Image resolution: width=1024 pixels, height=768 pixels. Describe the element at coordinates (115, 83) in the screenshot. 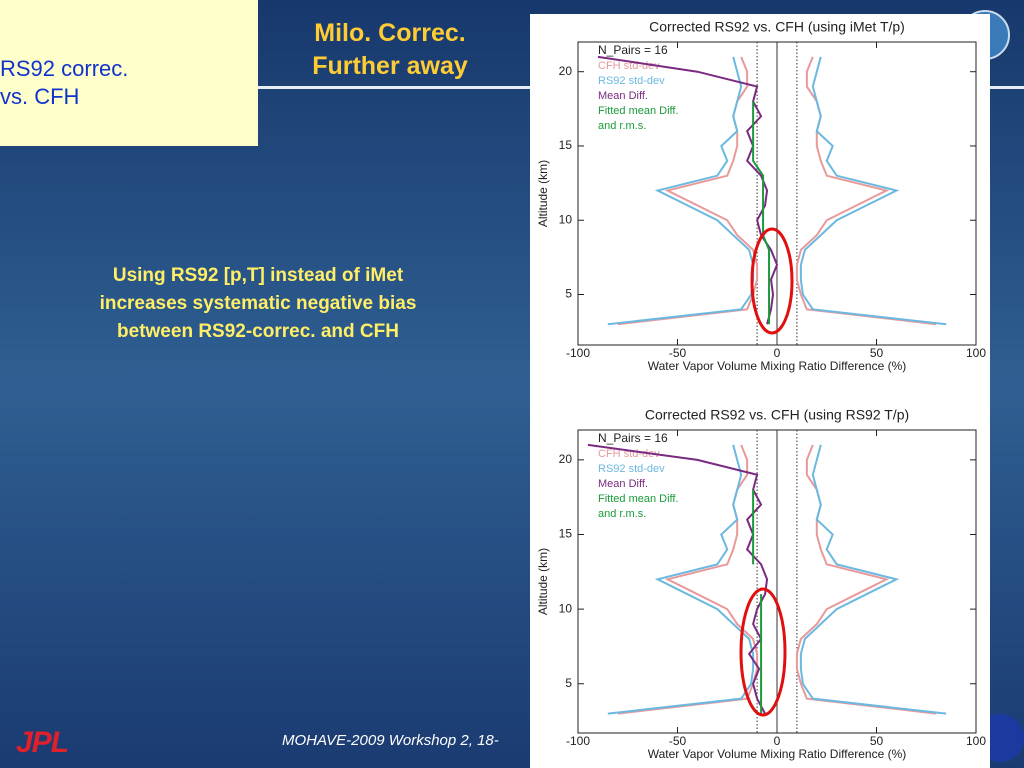

I see `box-title: RS92 correc. vs. CFH` at that location.